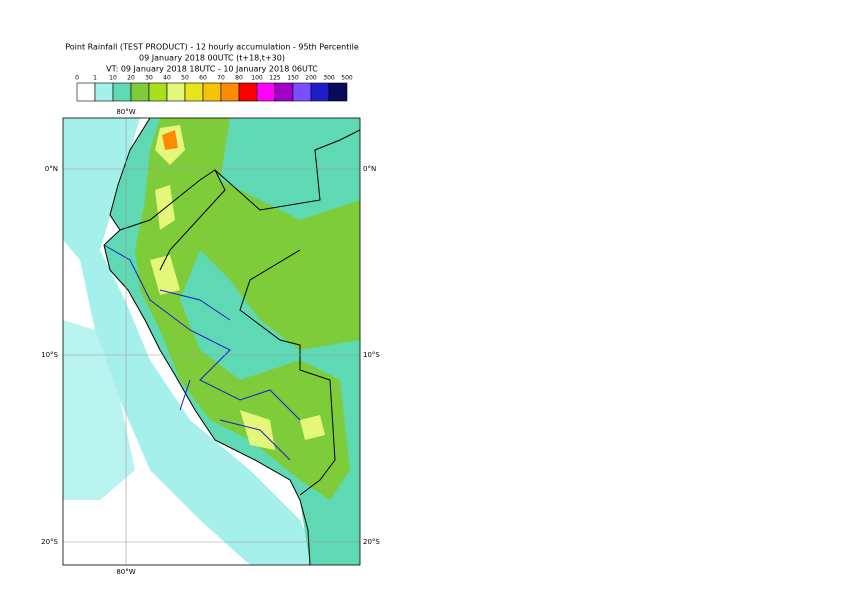  I want to click on rain-max, so click(237, 287).